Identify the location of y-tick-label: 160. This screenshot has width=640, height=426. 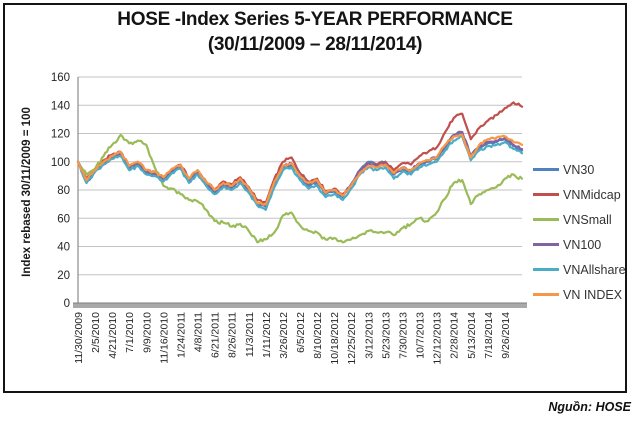
(60, 78).